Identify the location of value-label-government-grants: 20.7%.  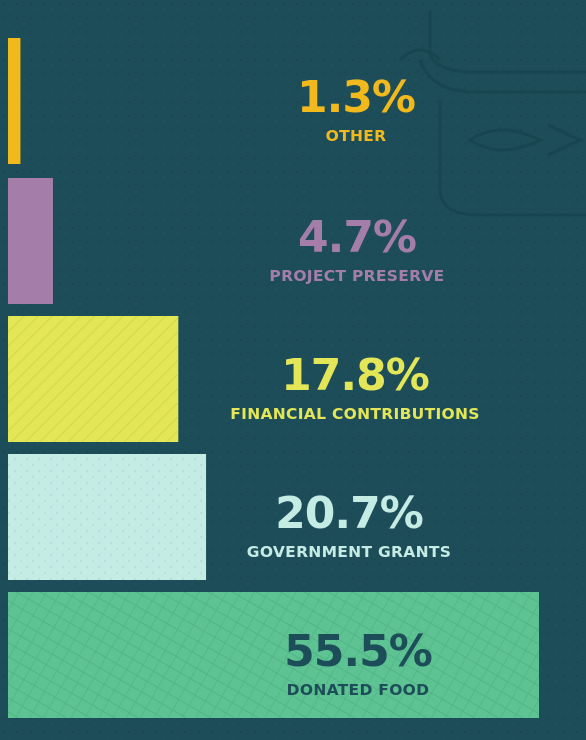
(349, 513).